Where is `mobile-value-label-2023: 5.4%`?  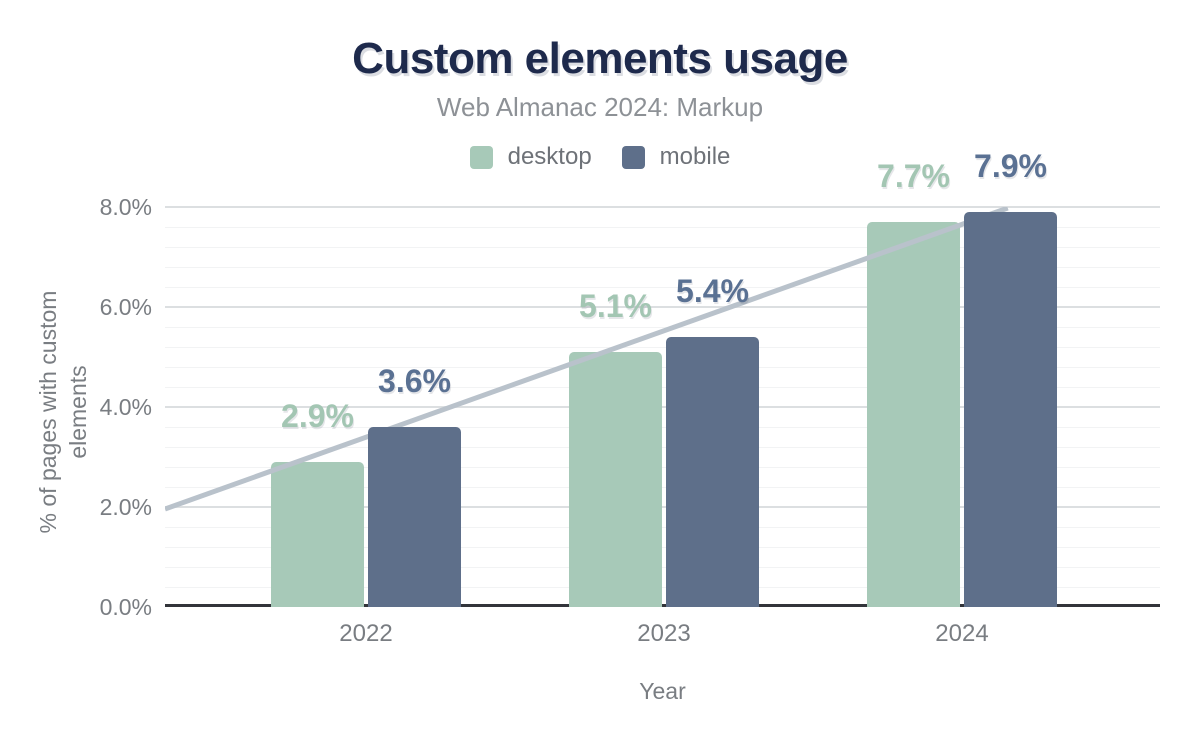 mobile-value-label-2023: 5.4% is located at coordinates (712, 291).